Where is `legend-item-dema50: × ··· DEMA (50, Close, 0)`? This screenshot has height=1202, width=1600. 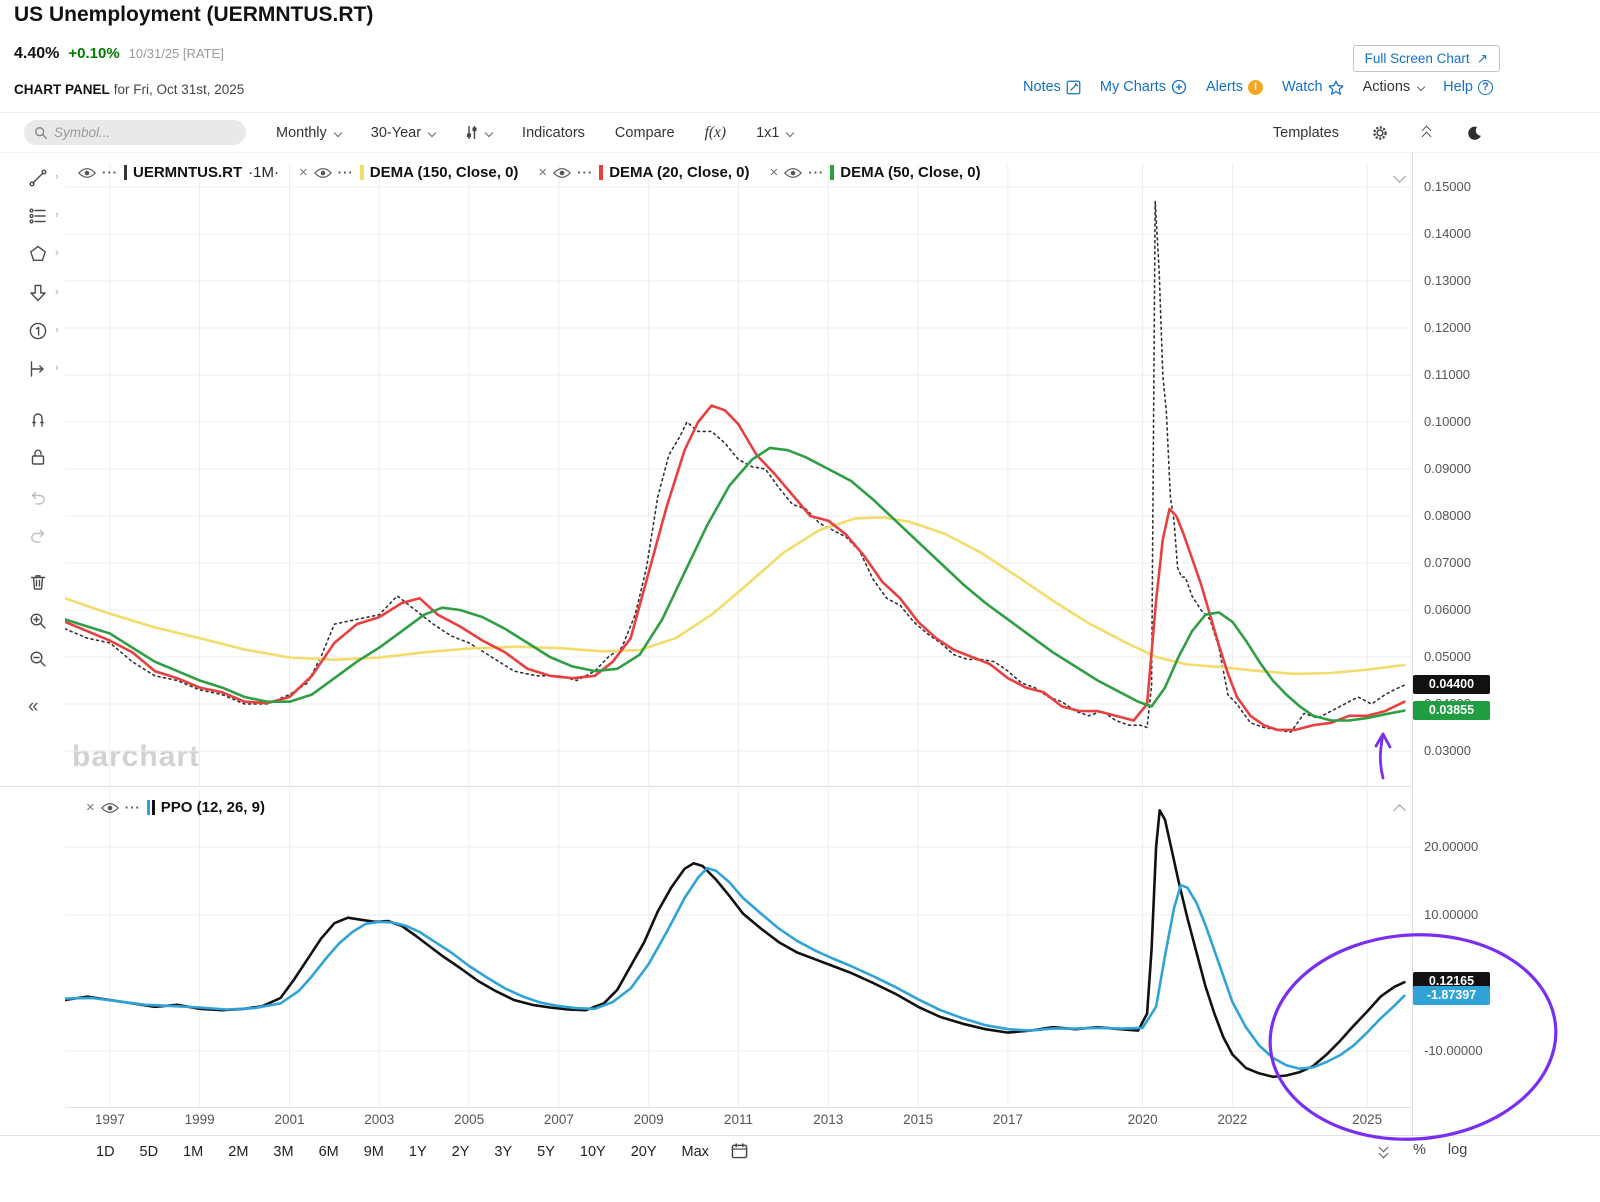
legend-item-dema50: × ··· DEMA (50, Close, 0) is located at coordinates (875, 172).